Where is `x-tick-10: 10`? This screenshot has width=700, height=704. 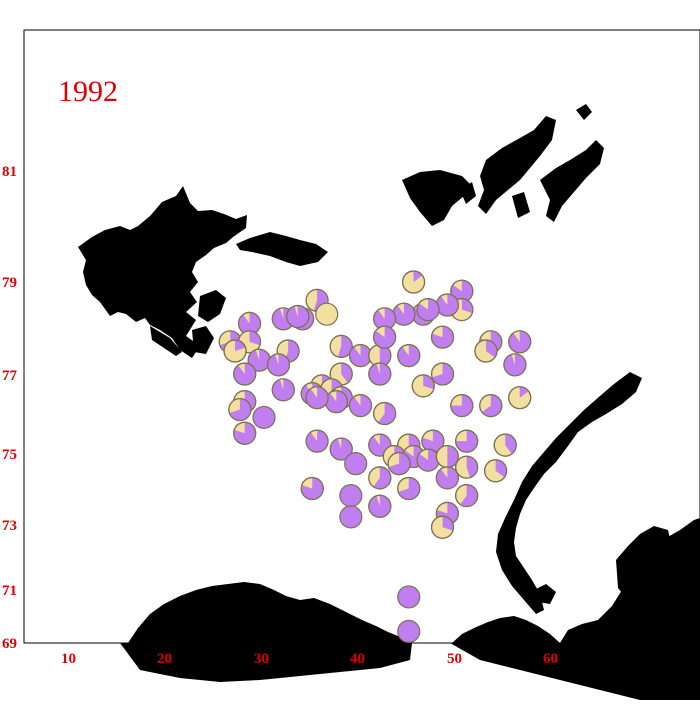
x-tick-10: 10 is located at coordinates (68, 659).